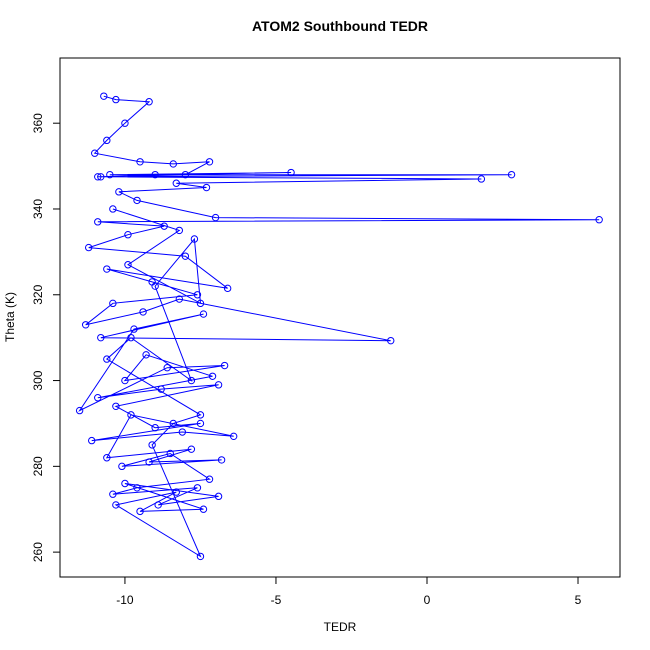 This screenshot has width=650, height=650. I want to click on chart-title: ATOM2 Southbound TEDR, so click(340, 26).